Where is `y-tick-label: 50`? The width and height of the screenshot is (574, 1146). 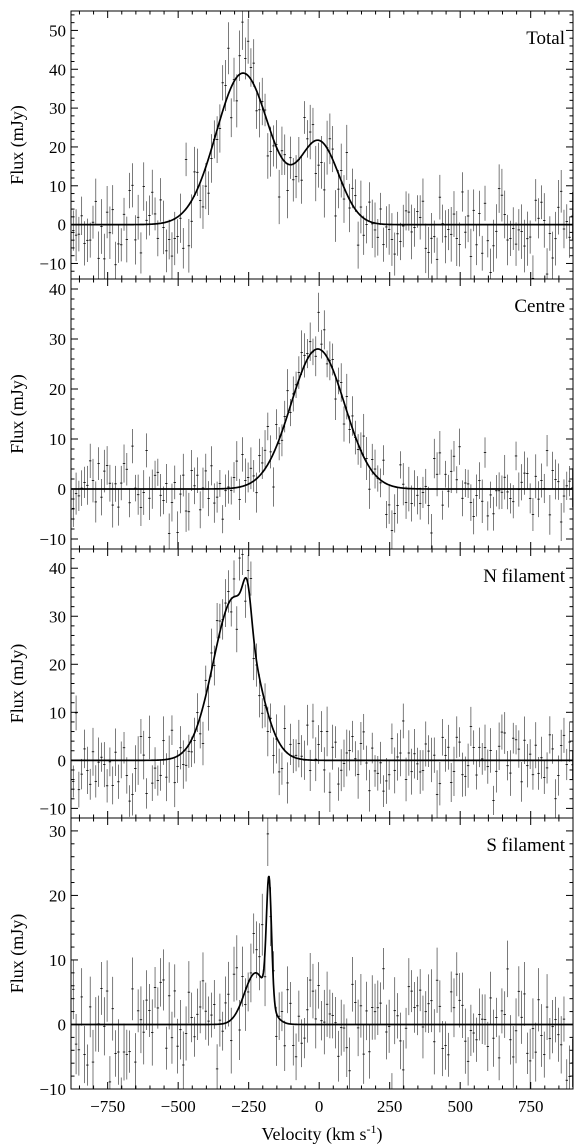 y-tick-label: 50 is located at coordinates (57, 30).